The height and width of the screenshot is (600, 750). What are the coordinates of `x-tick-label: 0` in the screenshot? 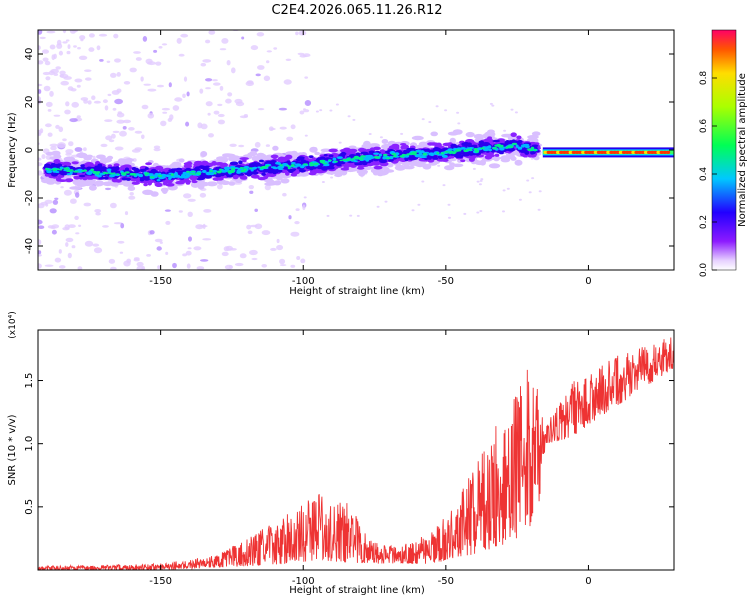 It's located at (588, 281).